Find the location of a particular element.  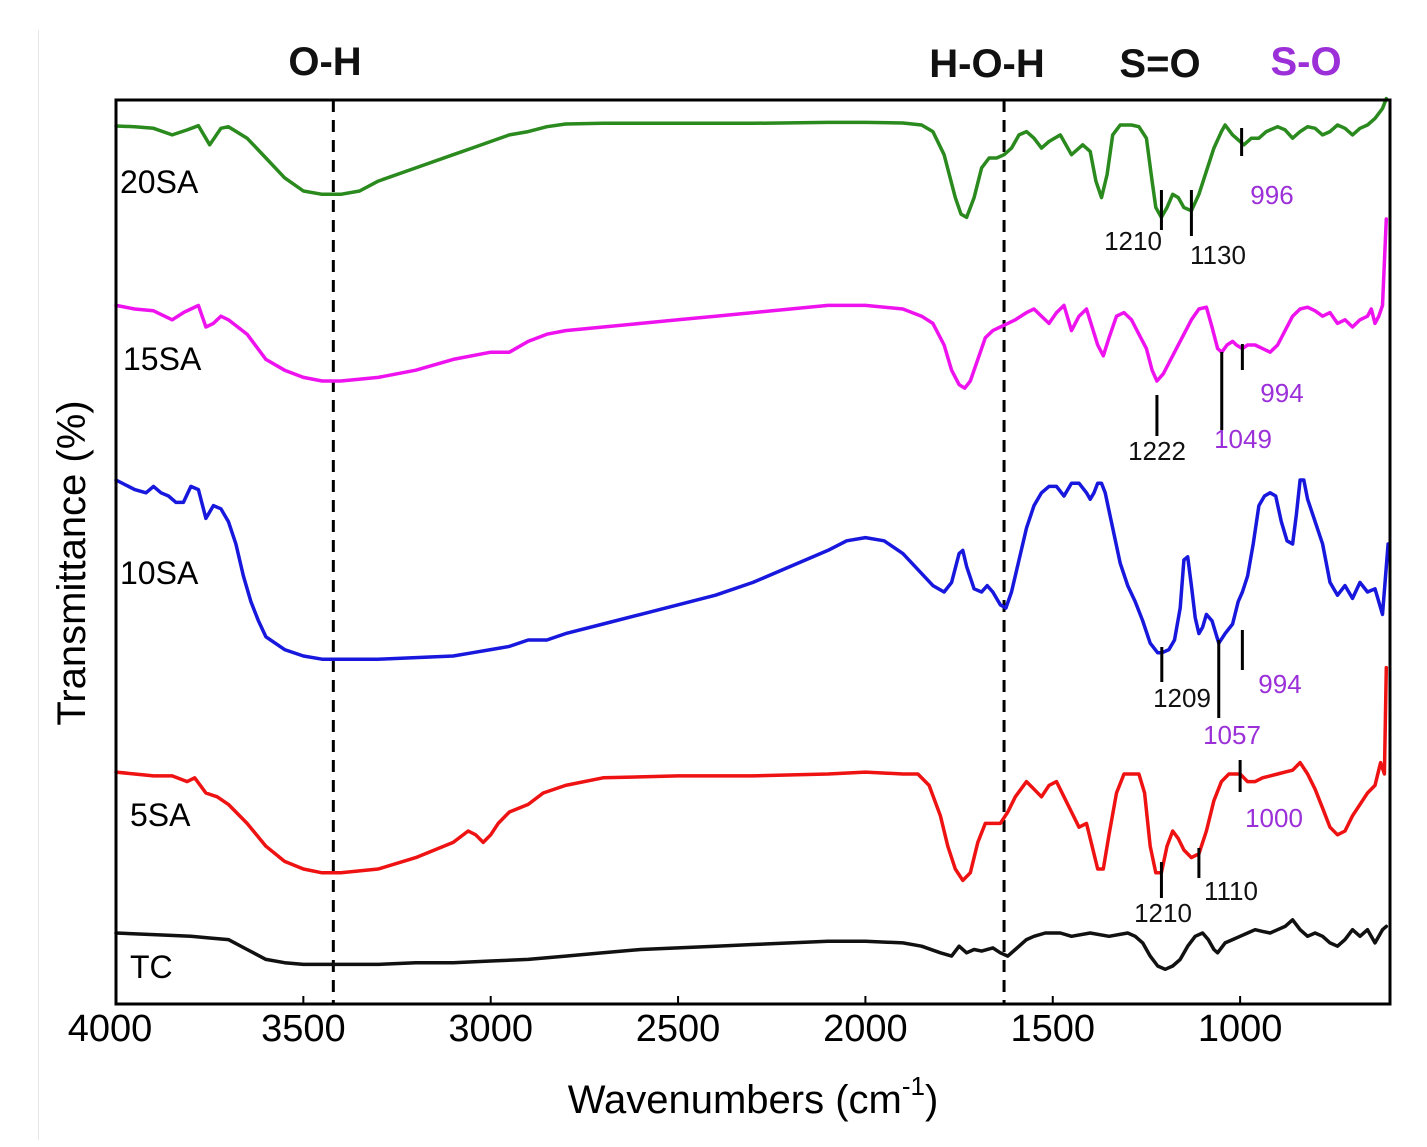

x-tick-label-1500: 1500 is located at coordinates (1052, 1029).